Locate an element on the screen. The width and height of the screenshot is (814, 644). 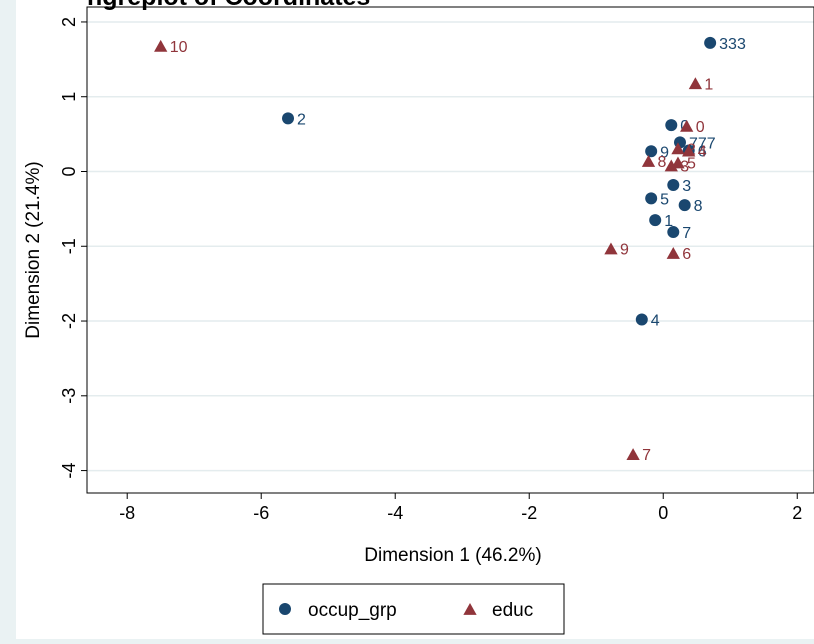
legend-box is located at coordinates (413, 609).